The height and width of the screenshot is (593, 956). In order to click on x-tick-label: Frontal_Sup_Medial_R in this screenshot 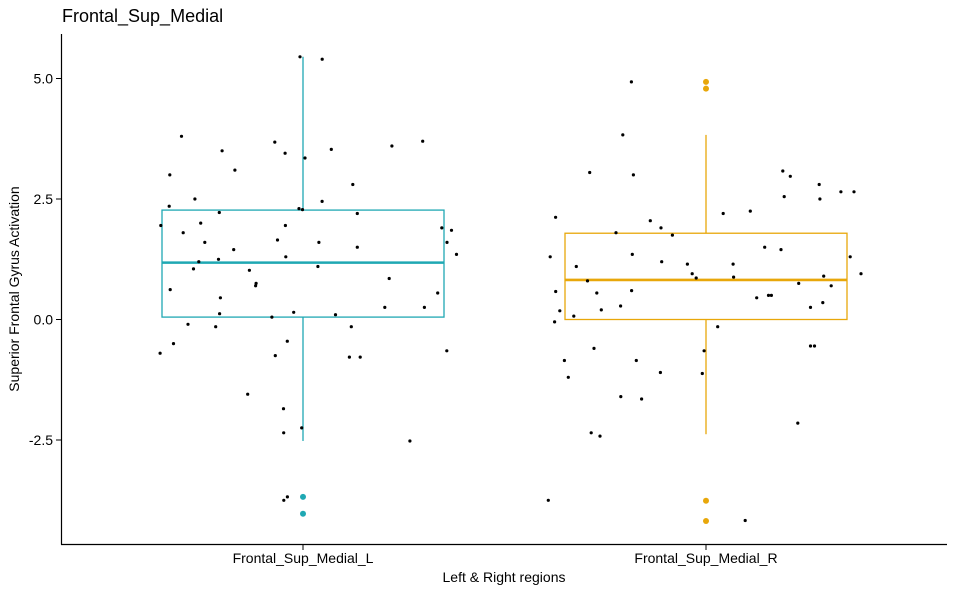, I will do `click(705, 558)`.